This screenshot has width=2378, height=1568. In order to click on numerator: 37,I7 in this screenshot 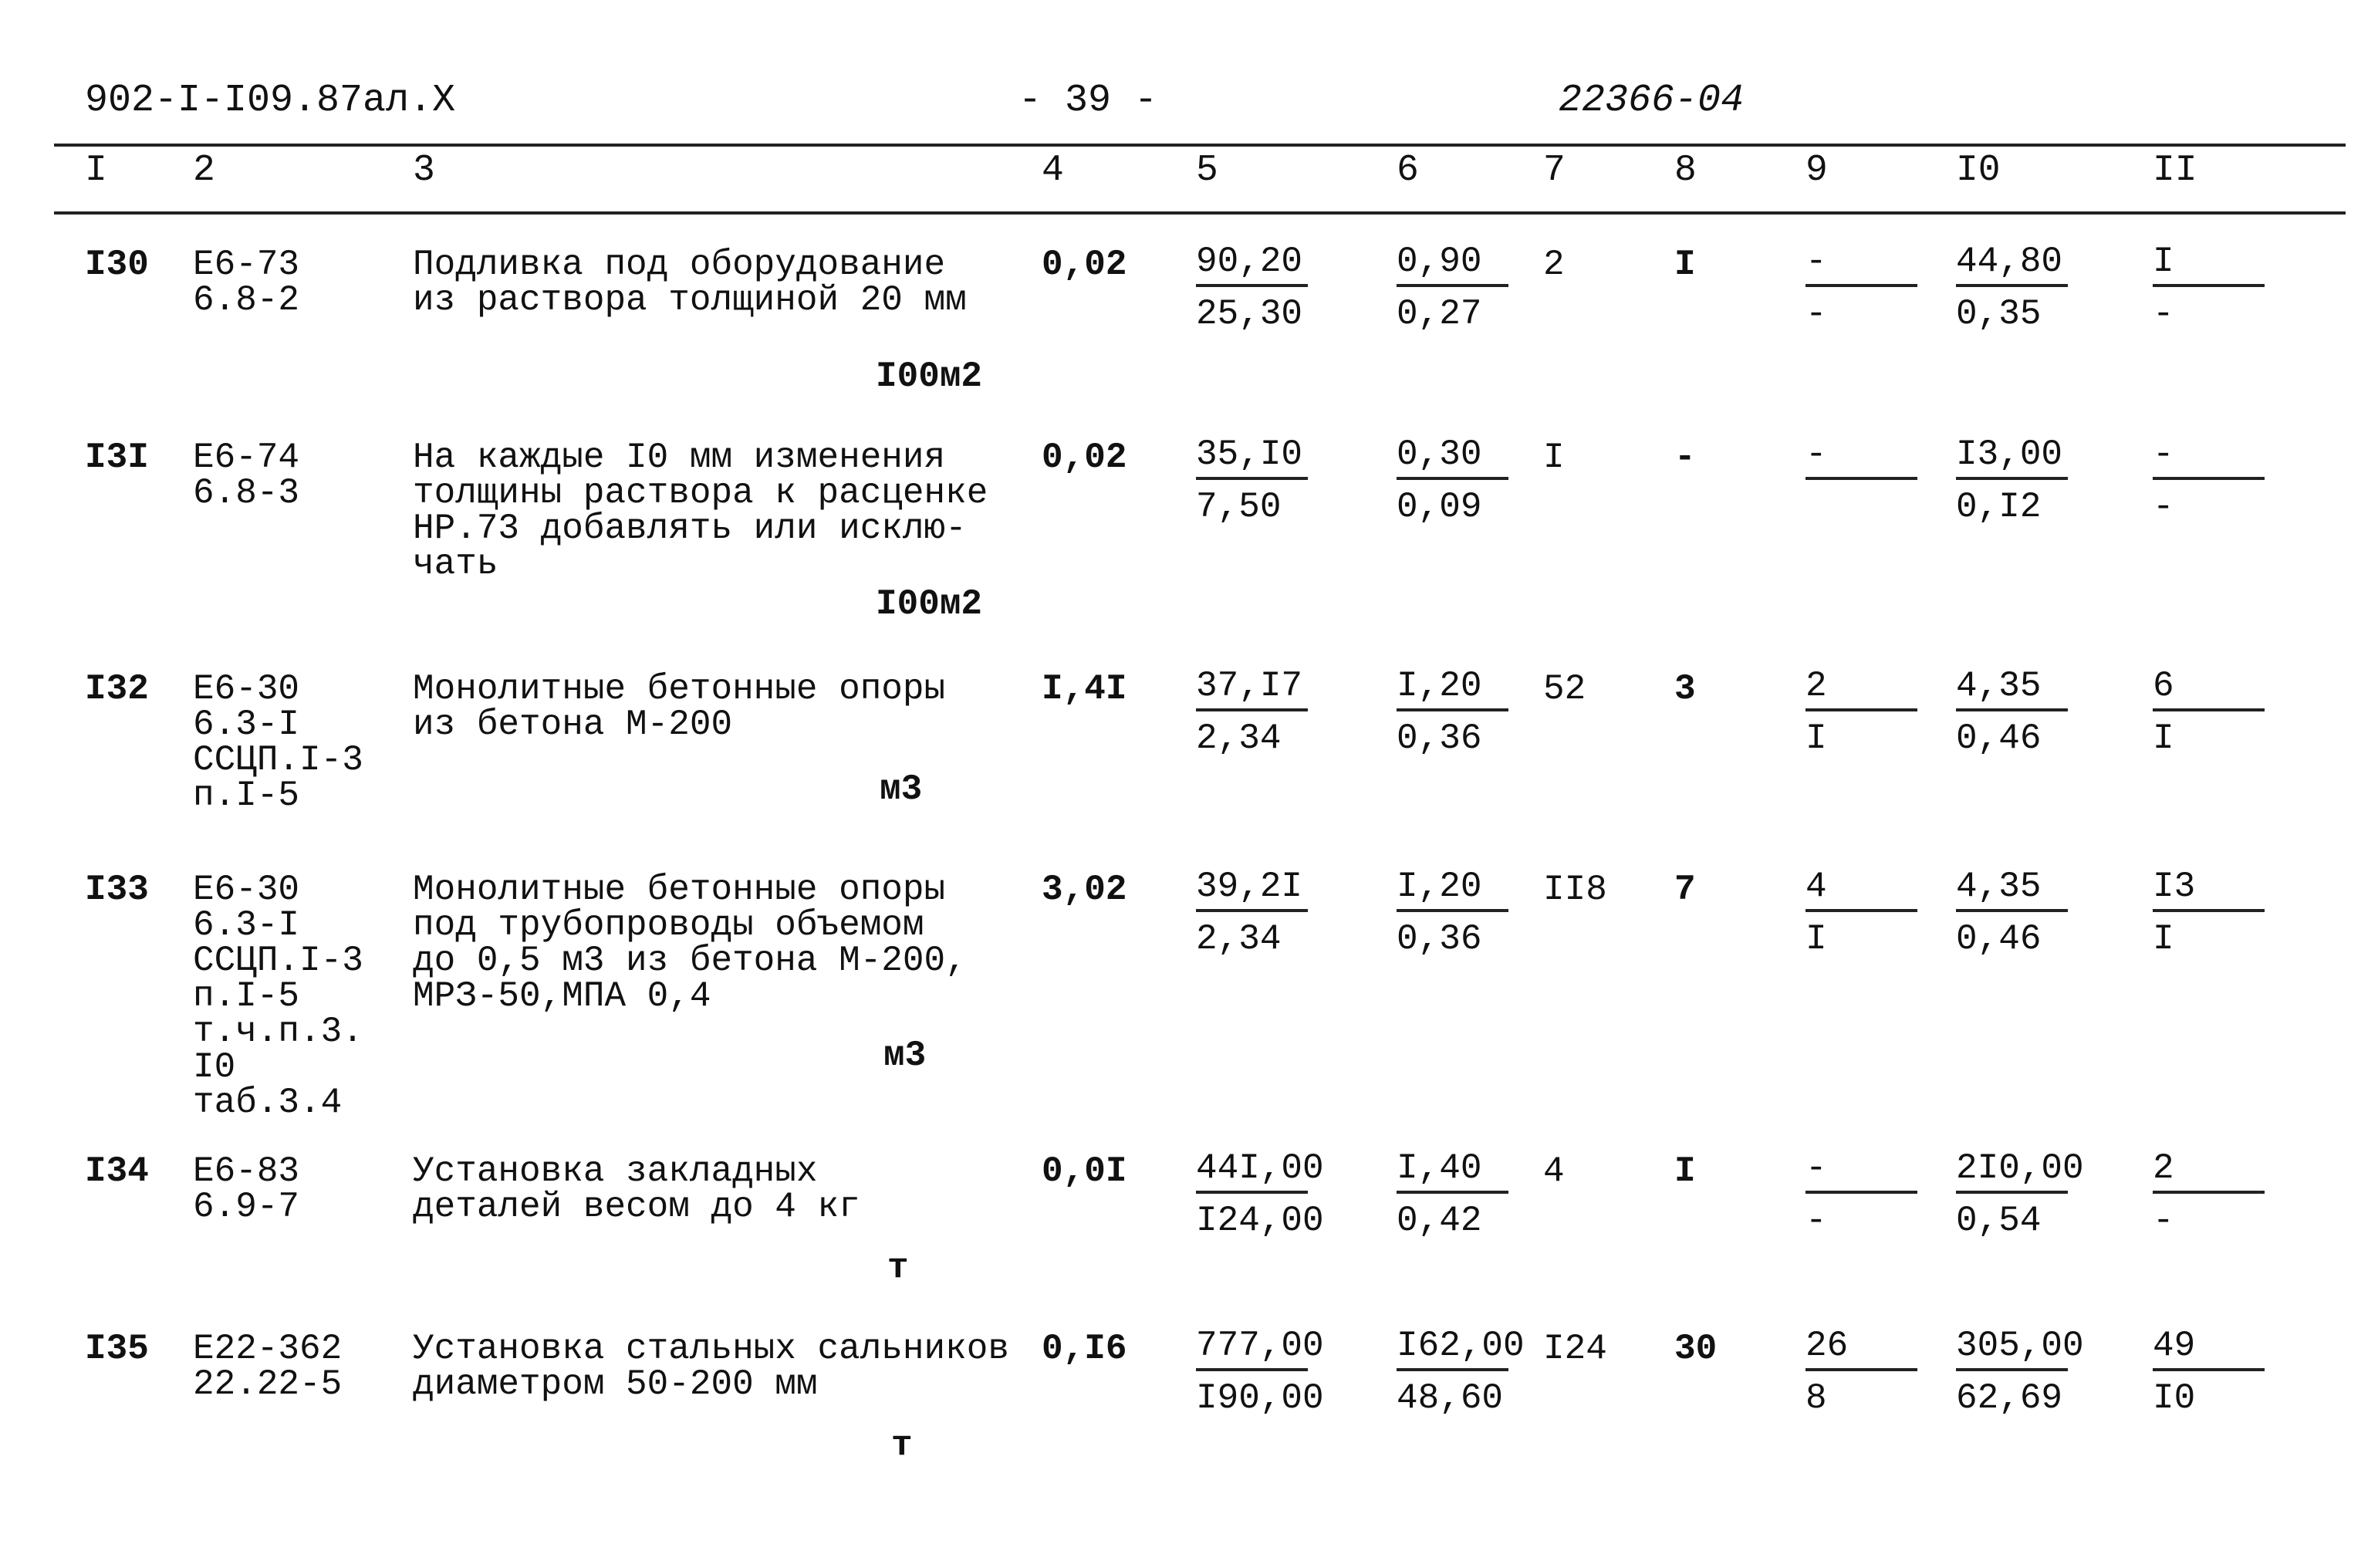, I will do `click(1252, 689)`.